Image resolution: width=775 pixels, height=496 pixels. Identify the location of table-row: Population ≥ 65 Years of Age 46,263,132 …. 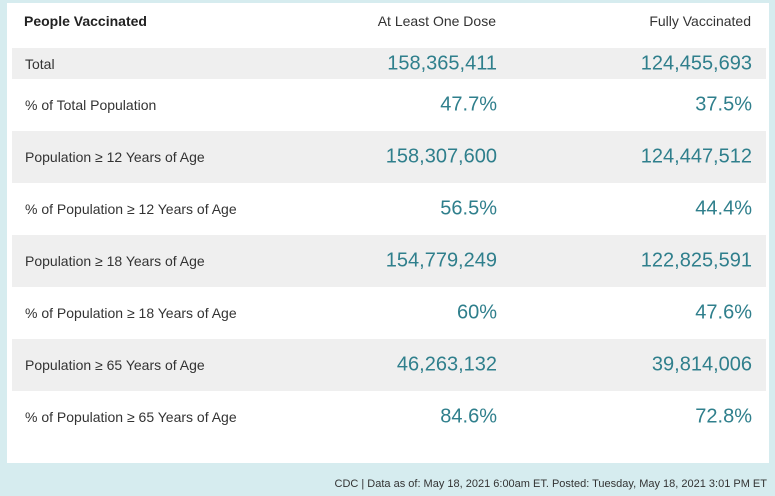
(389, 365).